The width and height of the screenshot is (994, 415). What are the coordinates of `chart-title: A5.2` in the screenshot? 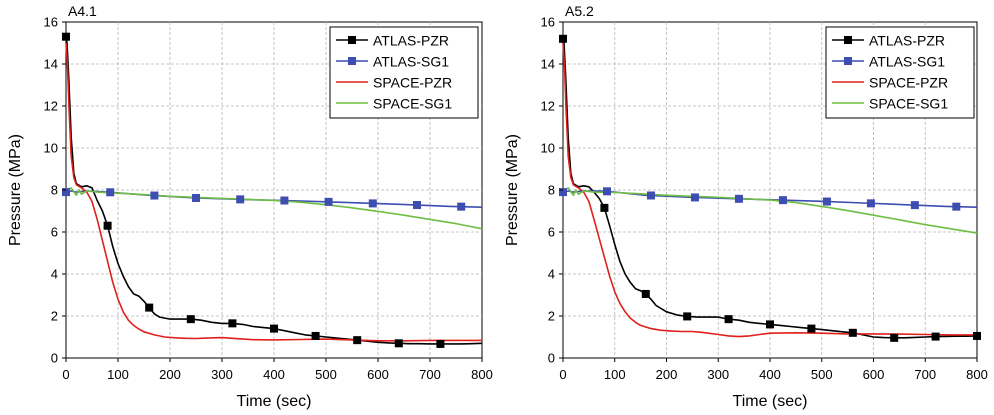 It's located at (579, 11).